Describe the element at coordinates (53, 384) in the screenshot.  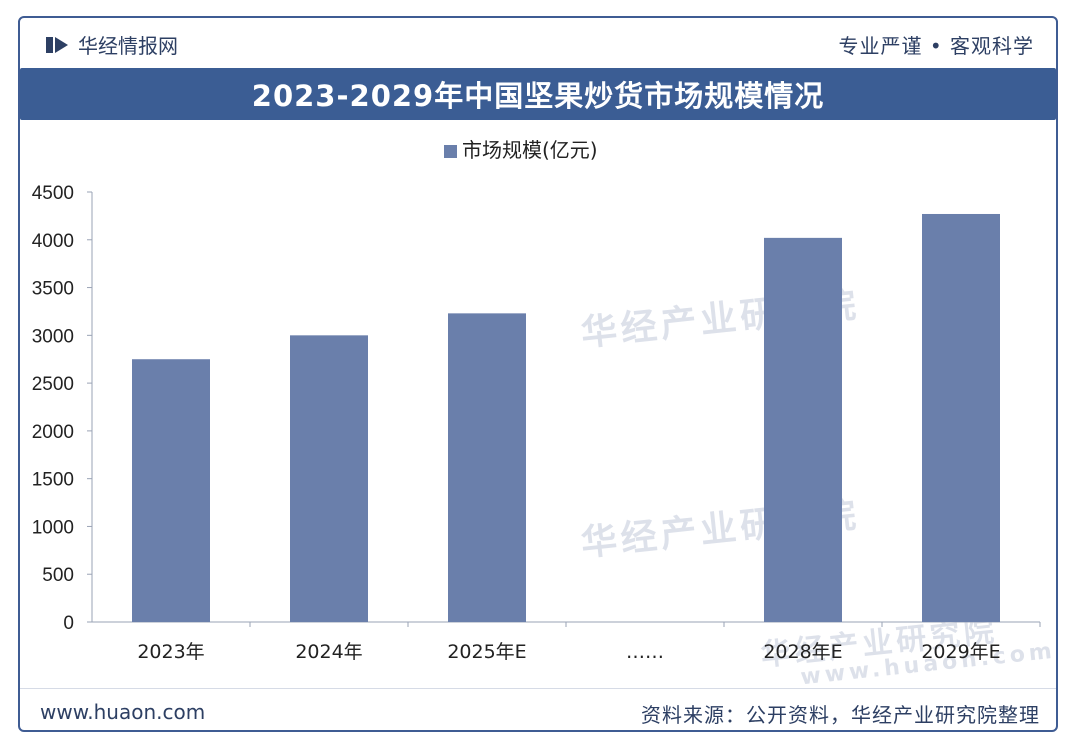
I see `y-tick-label: 2500` at that location.